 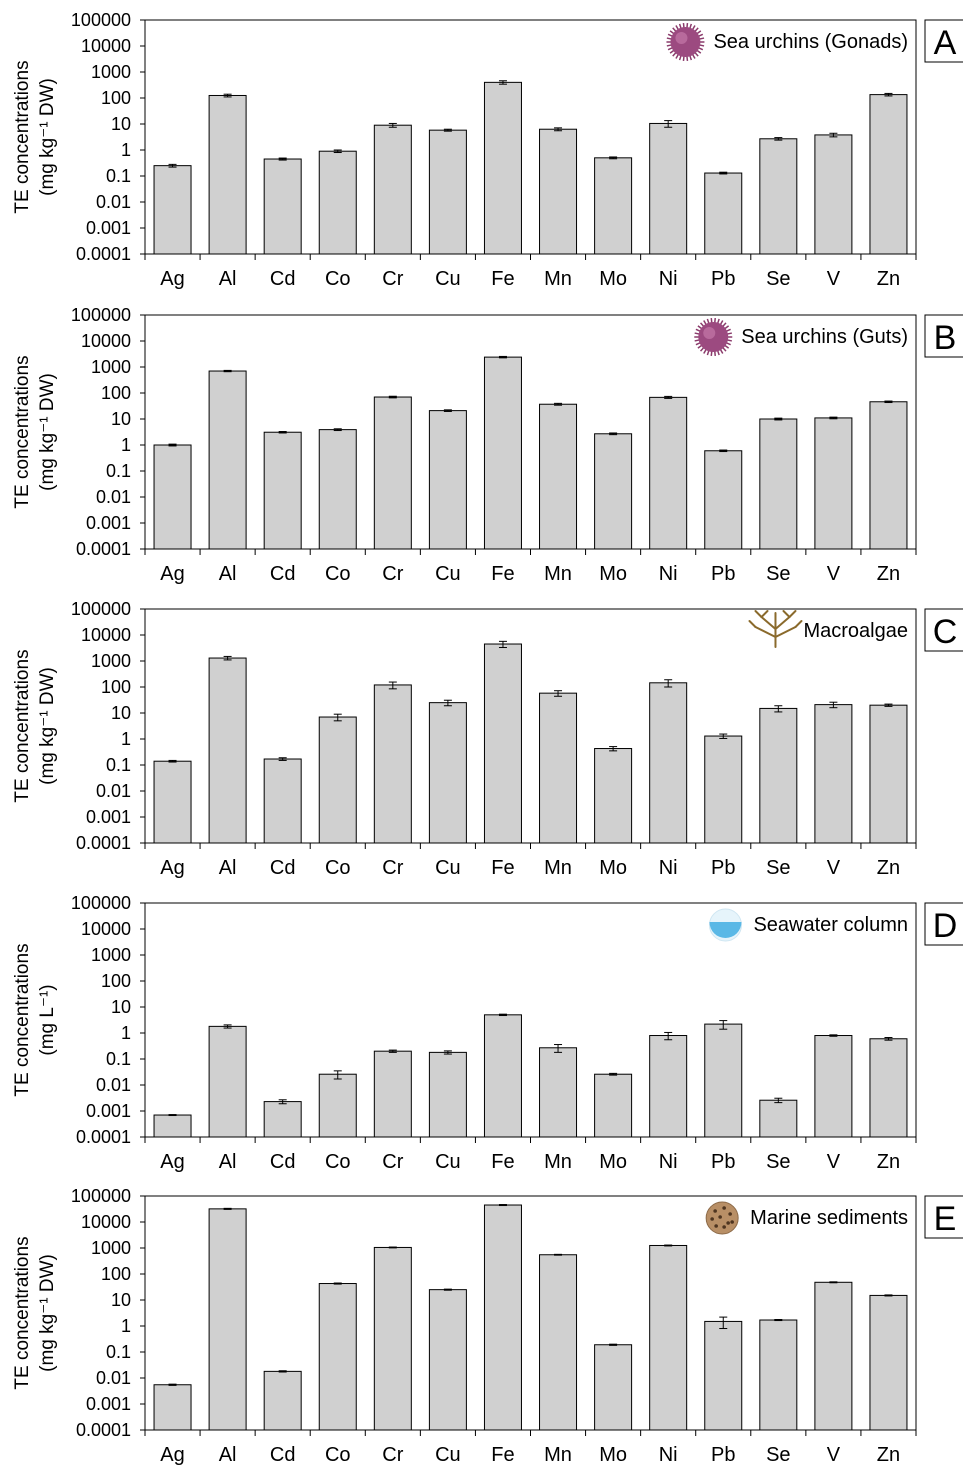 What do you see at coordinates (47, 432) in the screenshot?
I see `y-axis-label: (mg kg⁻¹ DW)` at bounding box center [47, 432].